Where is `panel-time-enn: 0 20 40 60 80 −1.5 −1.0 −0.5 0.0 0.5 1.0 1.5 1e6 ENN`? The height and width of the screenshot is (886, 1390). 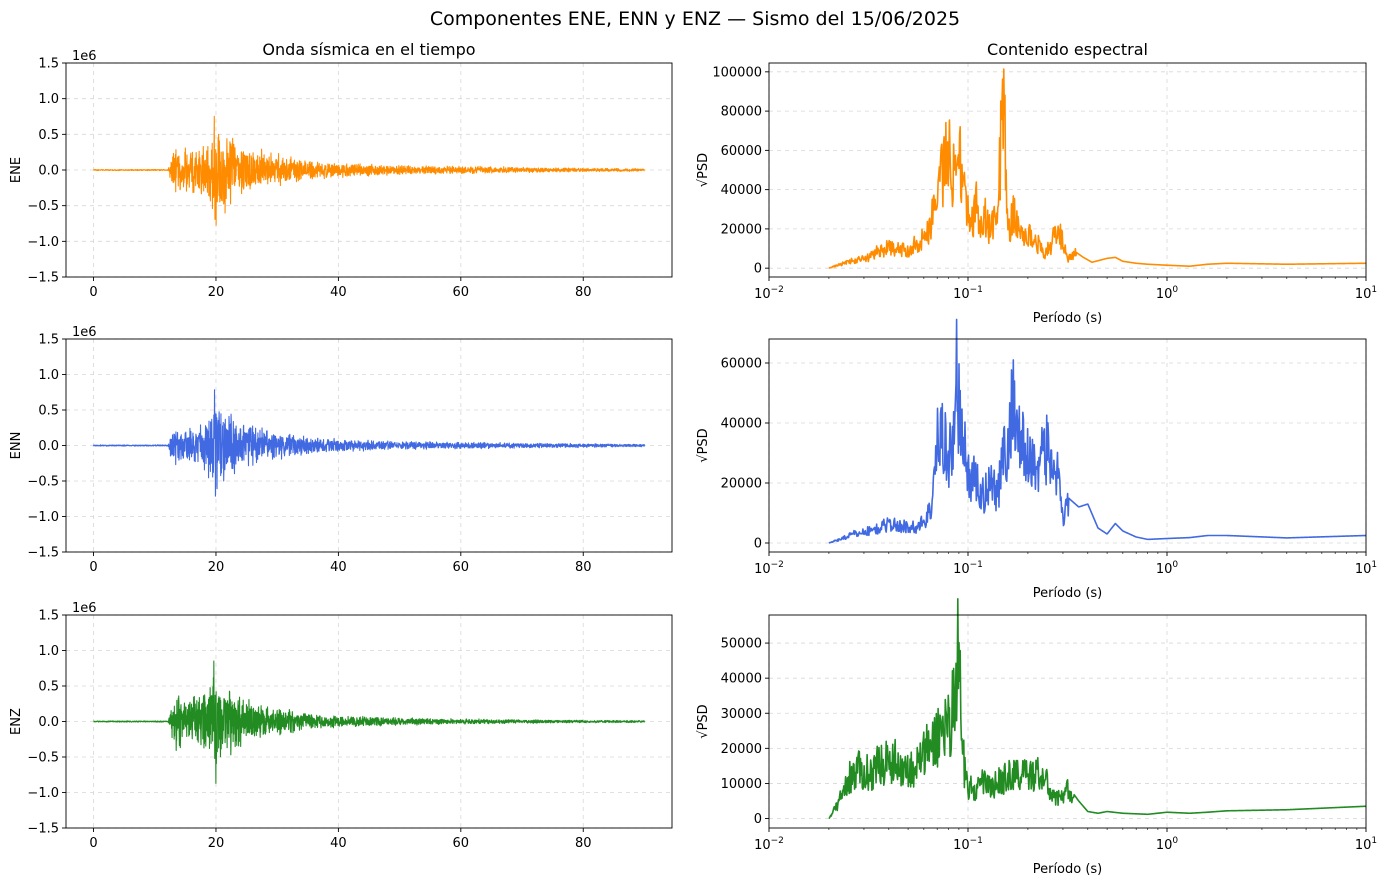 panel-time-enn: 0 20 40 60 80 −1.5 −1.0 −0.5 0.0 0.5 1.0 1.5 1e6 ENN is located at coordinates (341, 450).